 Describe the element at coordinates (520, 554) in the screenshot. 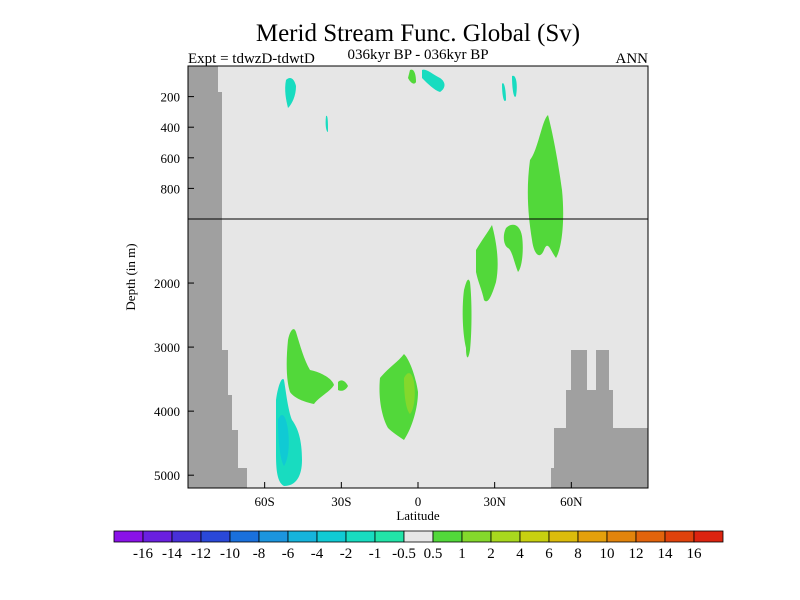

I see `colorbar-label: 4` at that location.